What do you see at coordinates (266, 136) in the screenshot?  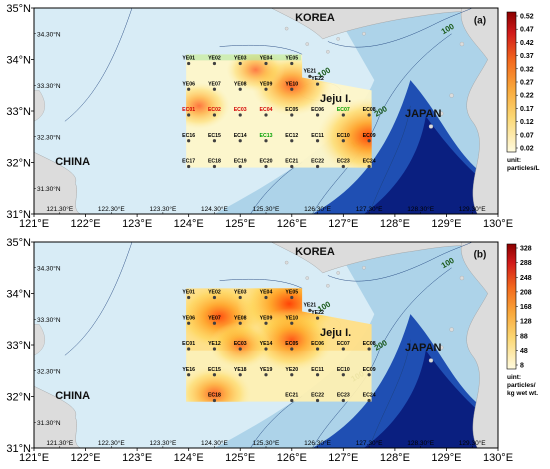 I see `station-label: EC13` at bounding box center [266, 136].